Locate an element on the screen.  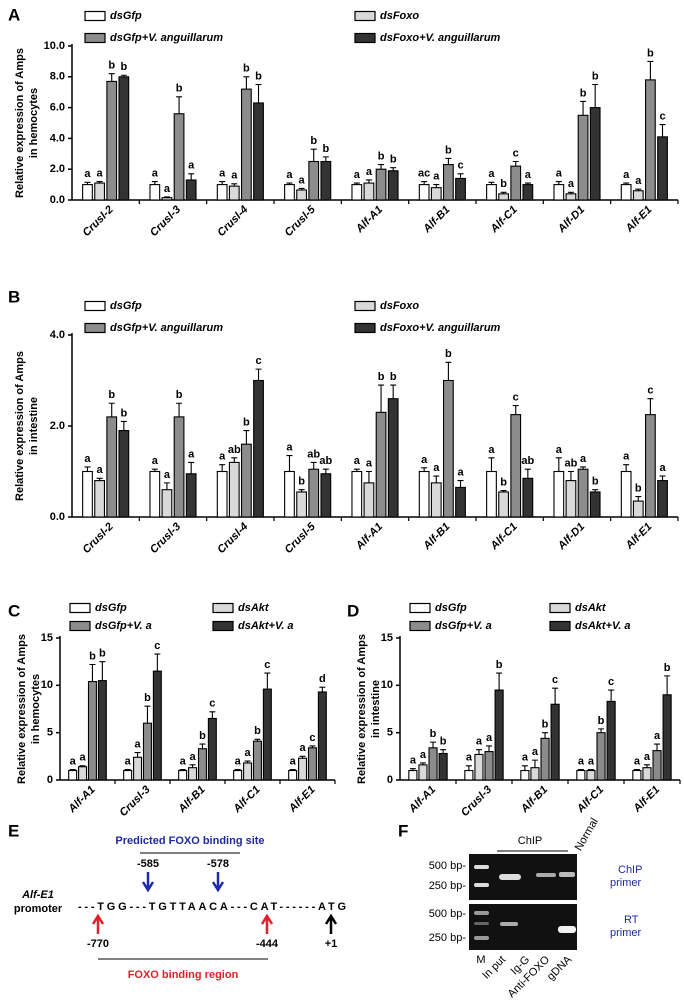
region-pos: -444 is located at coordinates (267, 944).